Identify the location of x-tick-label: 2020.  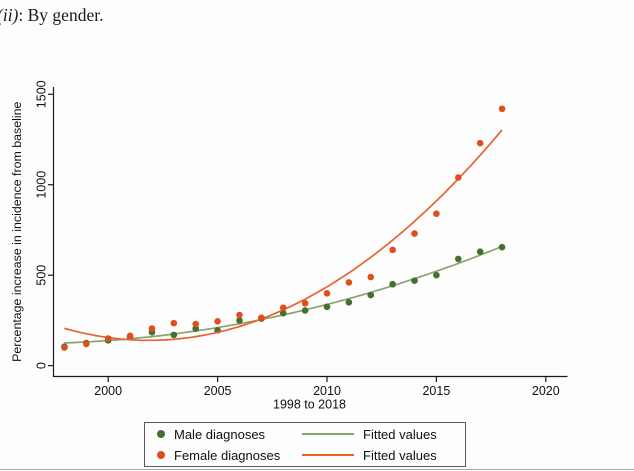
(546, 391).